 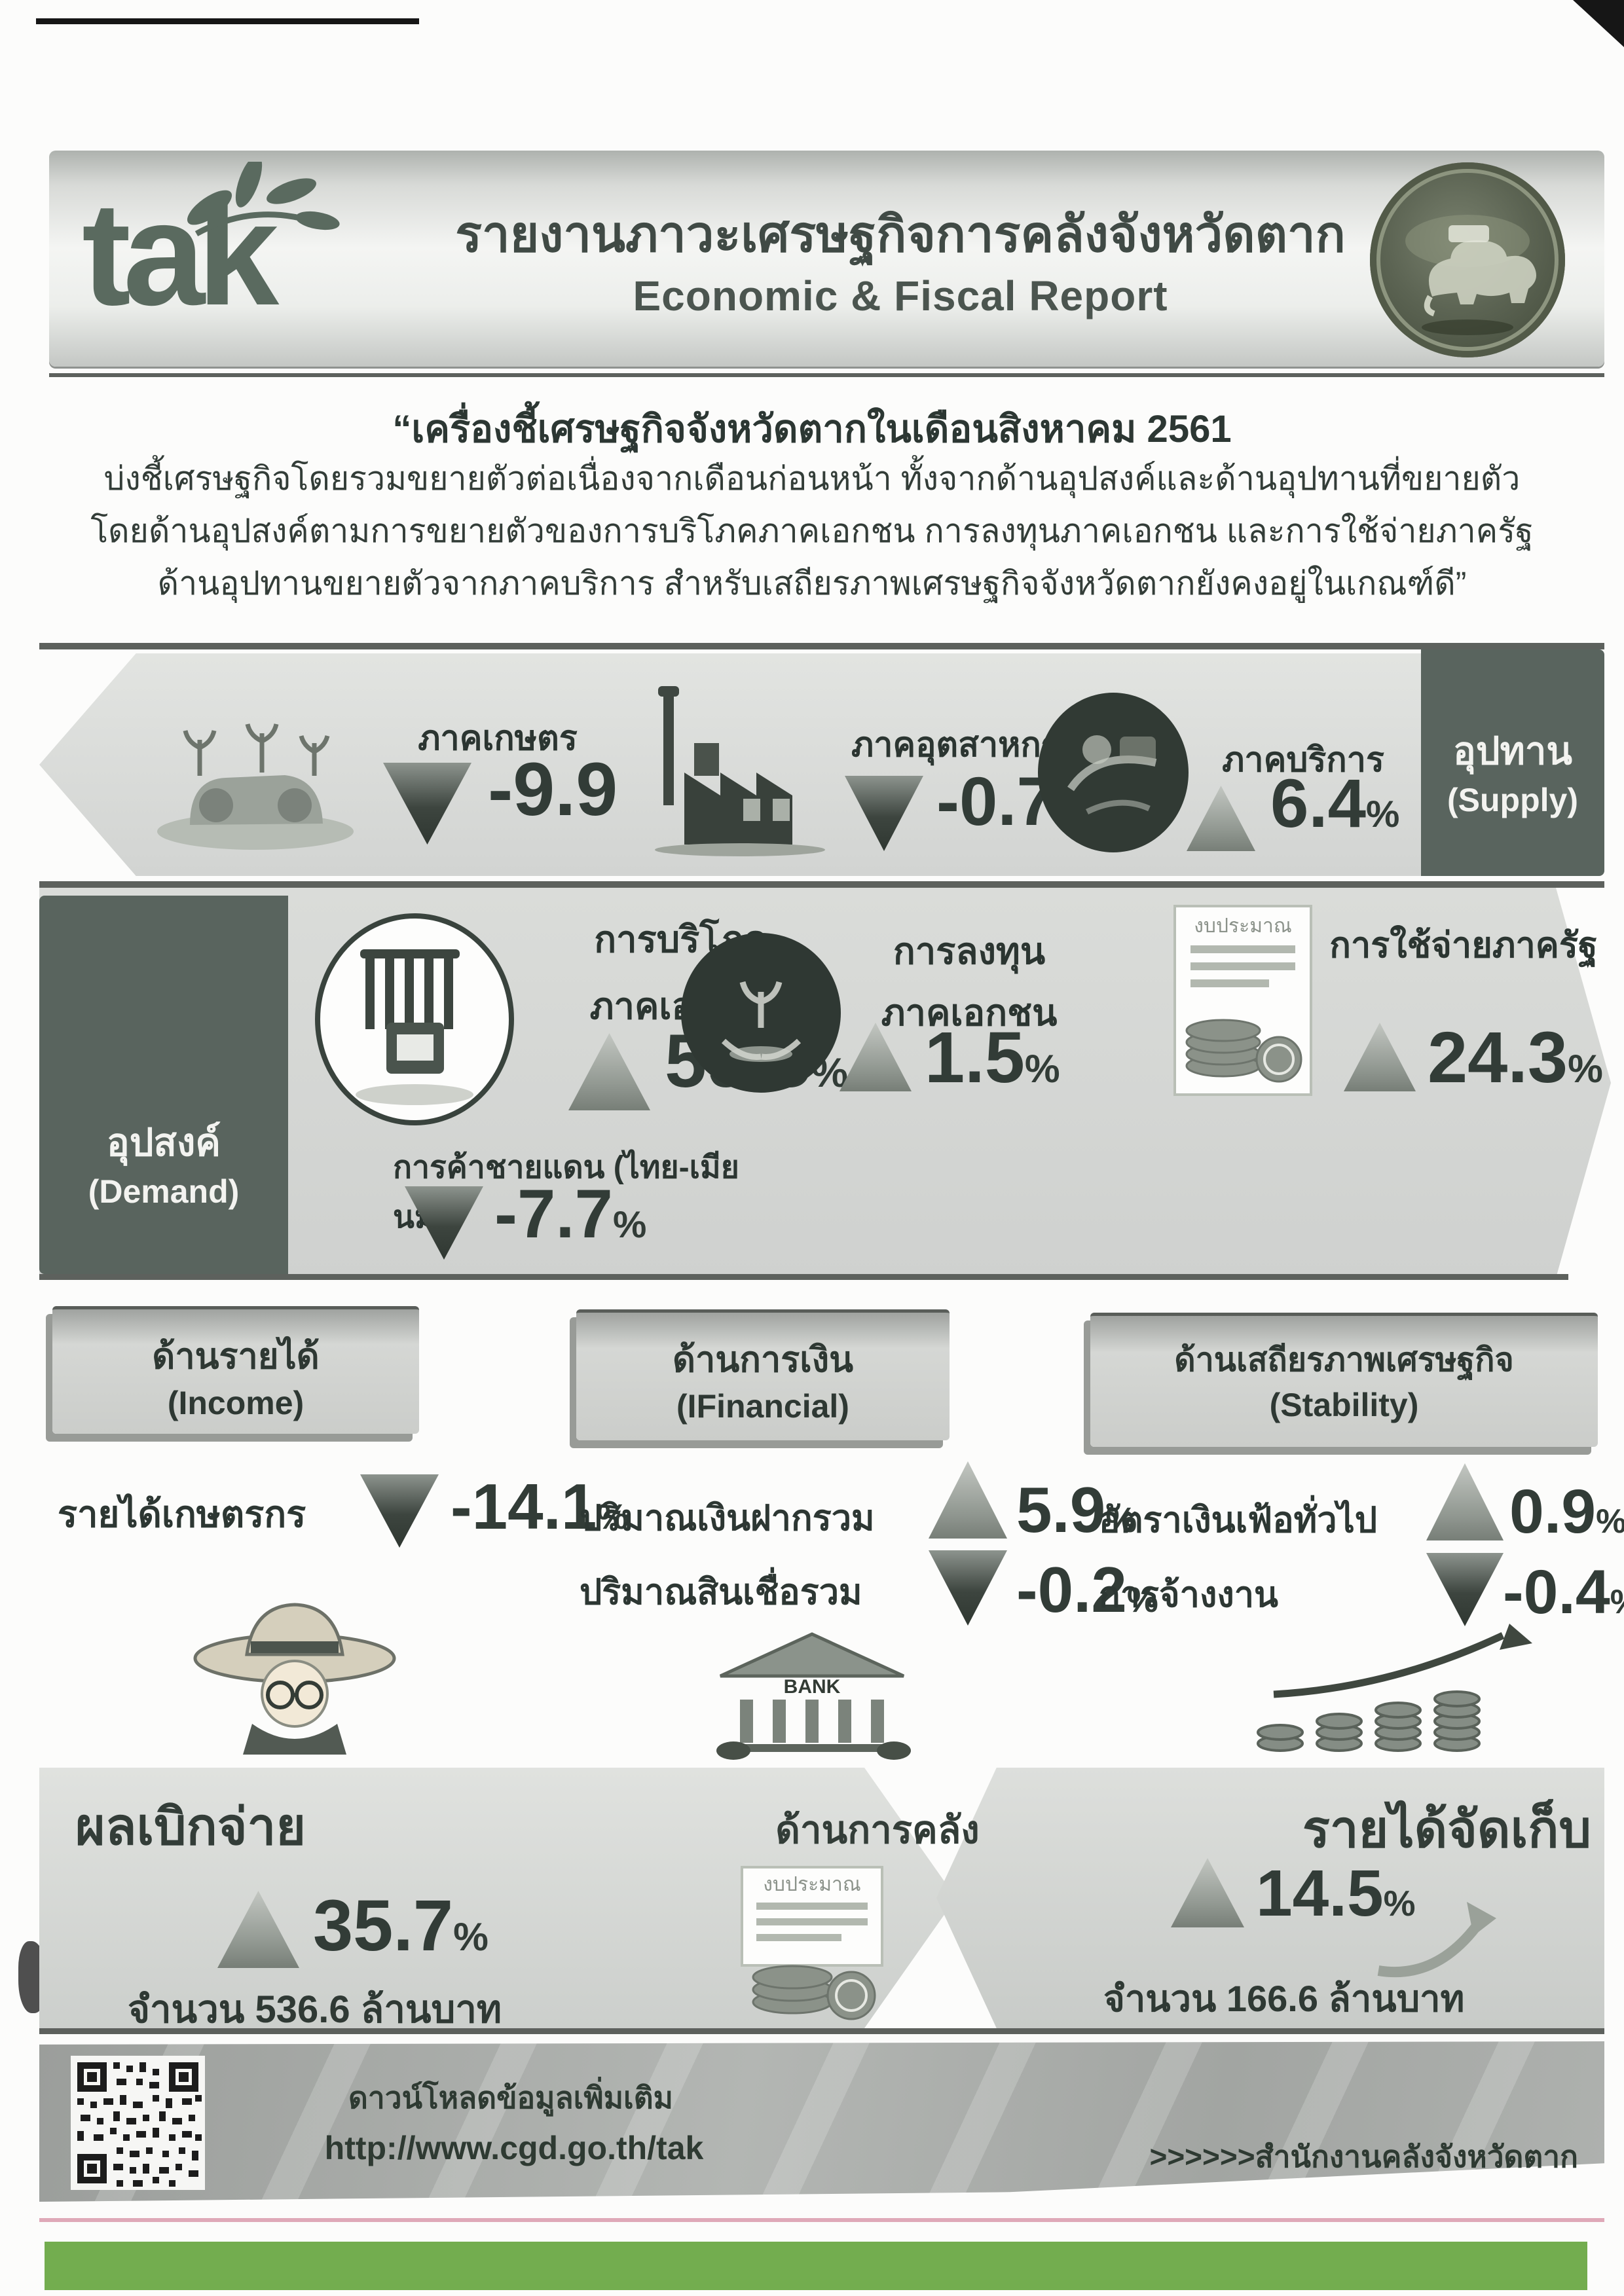 I want to click on farmer-income-arrow-icon, so click(x=399, y=1511).